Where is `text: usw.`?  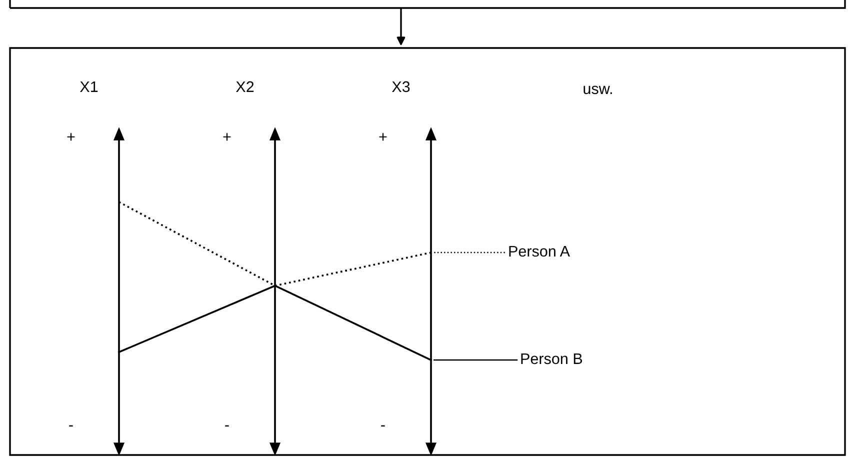 text: usw. is located at coordinates (598, 90).